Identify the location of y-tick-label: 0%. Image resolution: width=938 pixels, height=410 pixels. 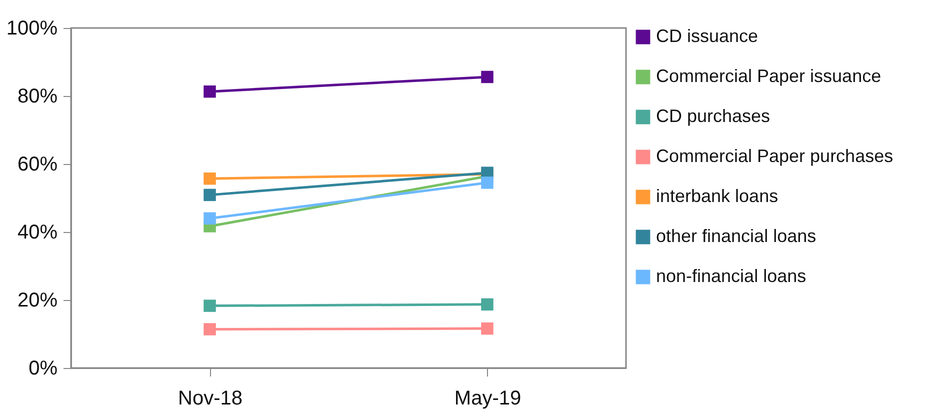
(43, 369).